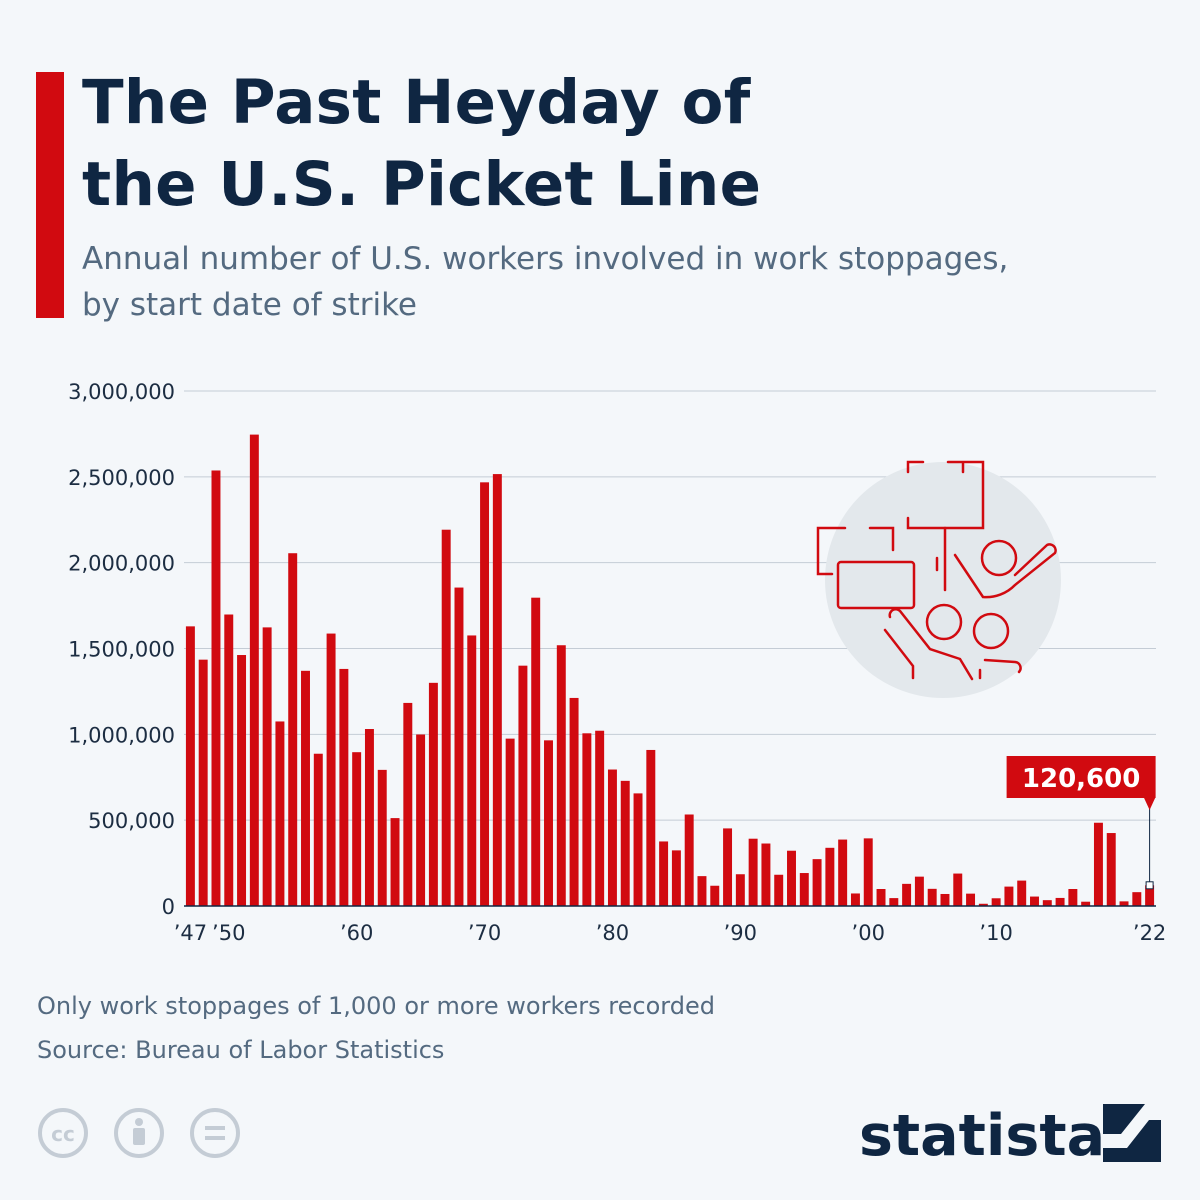 Image resolution: width=1200 pixels, height=1200 pixels. What do you see at coordinates (293, 729) in the screenshot?
I see `bar-1955` at bounding box center [293, 729].